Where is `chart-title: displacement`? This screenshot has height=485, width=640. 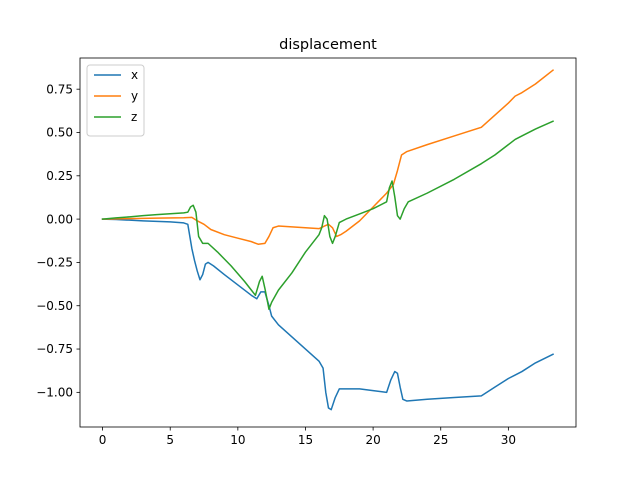 chart-title: displacement is located at coordinates (328, 45).